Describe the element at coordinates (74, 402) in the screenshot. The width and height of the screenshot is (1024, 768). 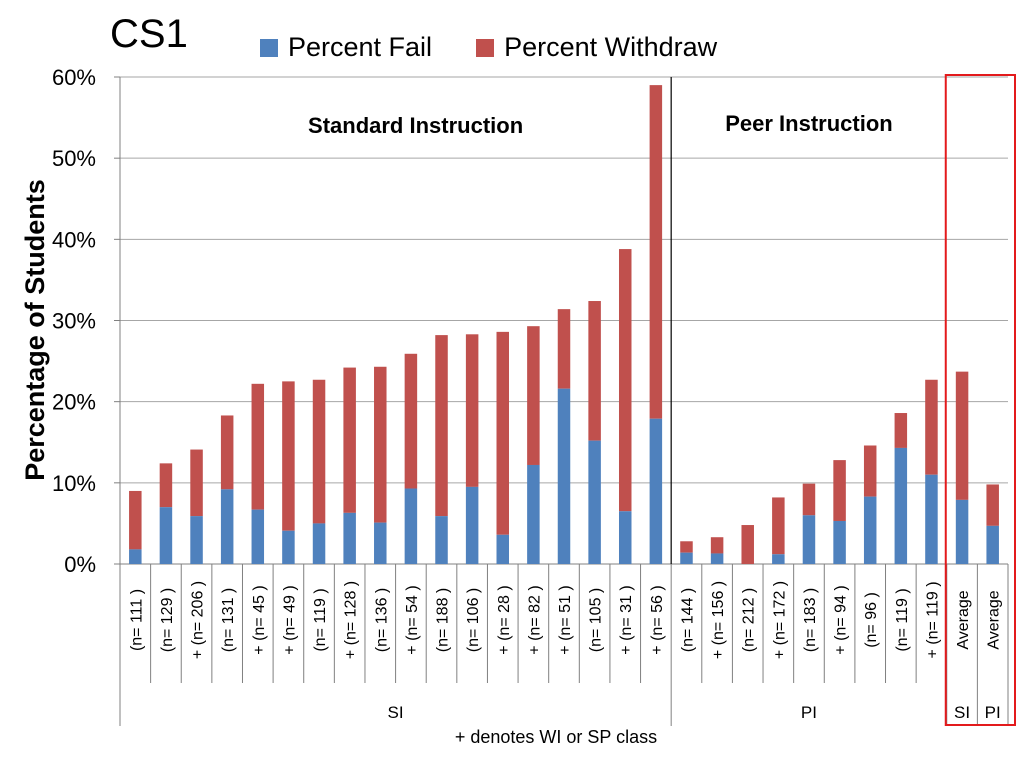
I see `y-tick-label: 20%` at that location.